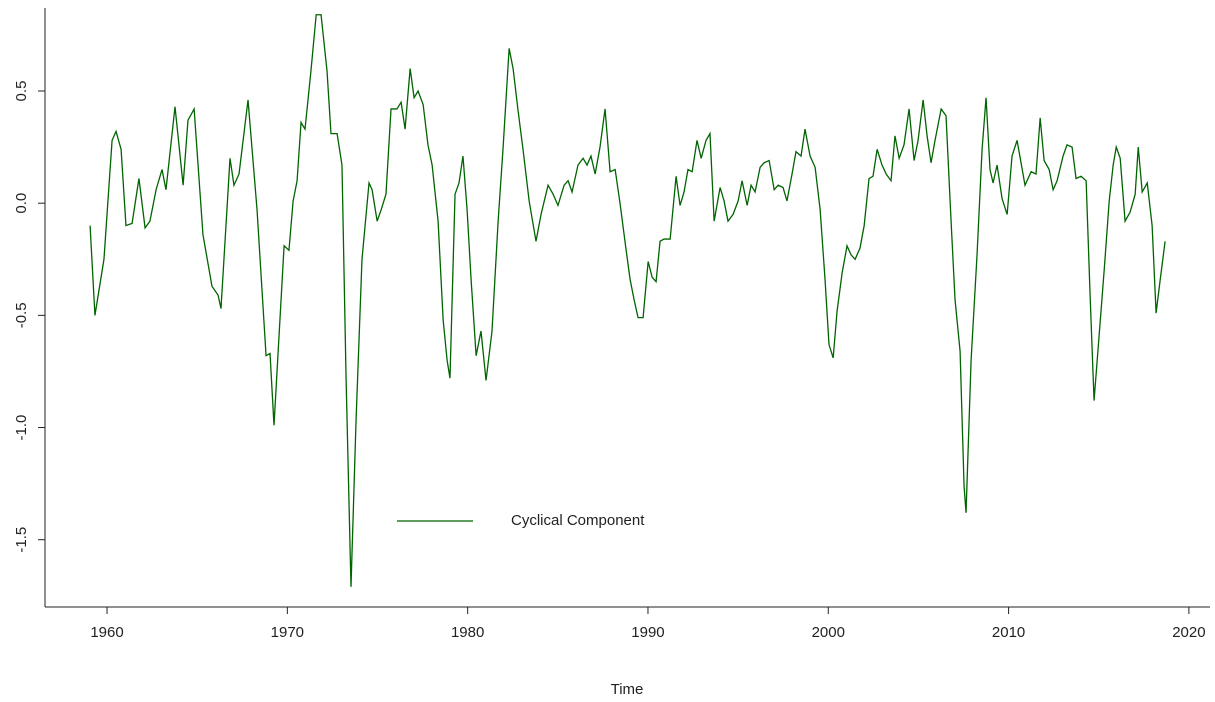  What do you see at coordinates (21, 540) in the screenshot?
I see `y-tick-label: -1.5` at bounding box center [21, 540].